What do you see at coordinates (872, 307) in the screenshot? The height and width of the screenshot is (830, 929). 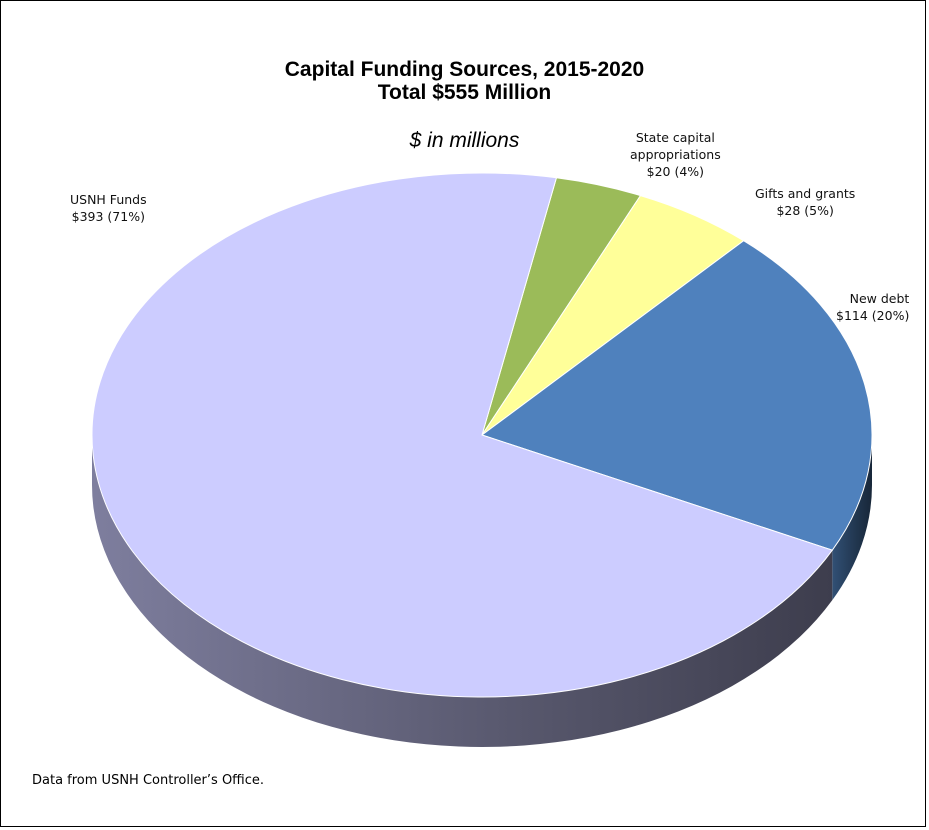 I see `slice-label-new-debt: New debt $114 (20%)` at bounding box center [872, 307].